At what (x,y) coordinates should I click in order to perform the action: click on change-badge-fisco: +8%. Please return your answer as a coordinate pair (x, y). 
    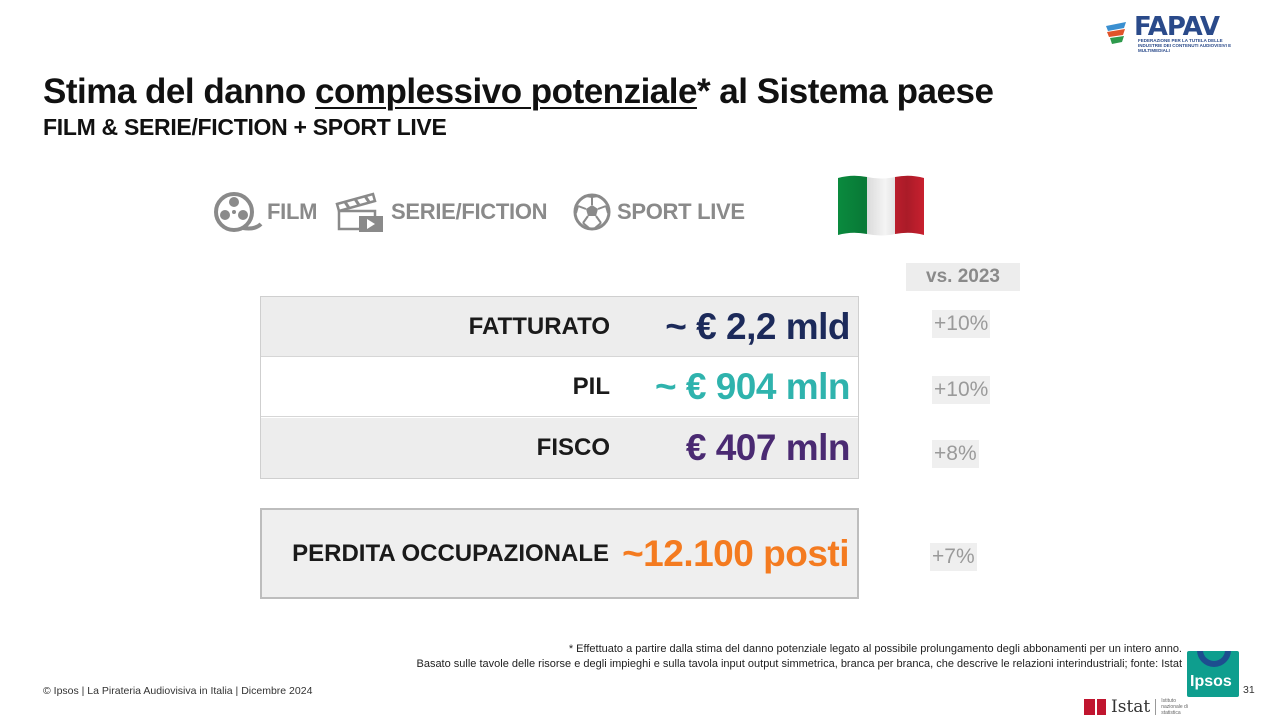
    Looking at the image, I should click on (955, 454).